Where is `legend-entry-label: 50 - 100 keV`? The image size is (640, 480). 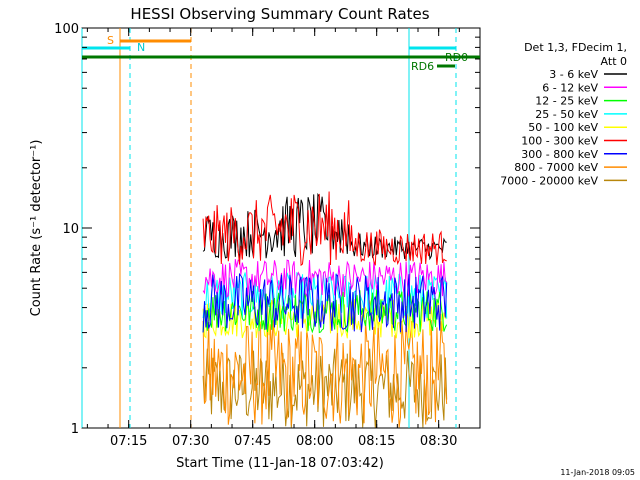
legend-entry-label: 50 - 100 keV is located at coordinates (563, 127).